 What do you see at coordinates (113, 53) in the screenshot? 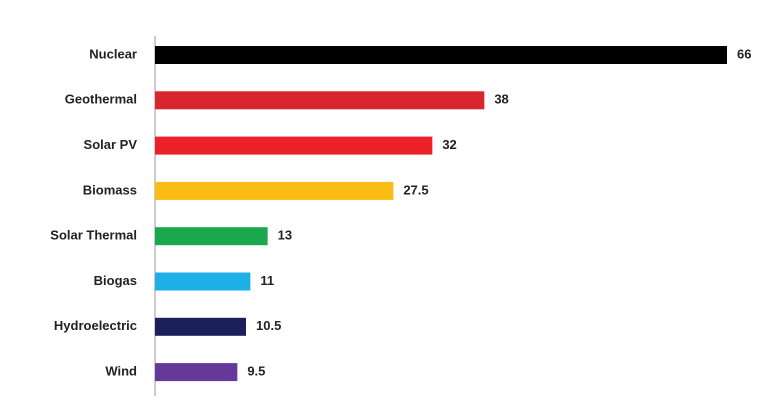
I see `category-label: Nuclear` at bounding box center [113, 53].